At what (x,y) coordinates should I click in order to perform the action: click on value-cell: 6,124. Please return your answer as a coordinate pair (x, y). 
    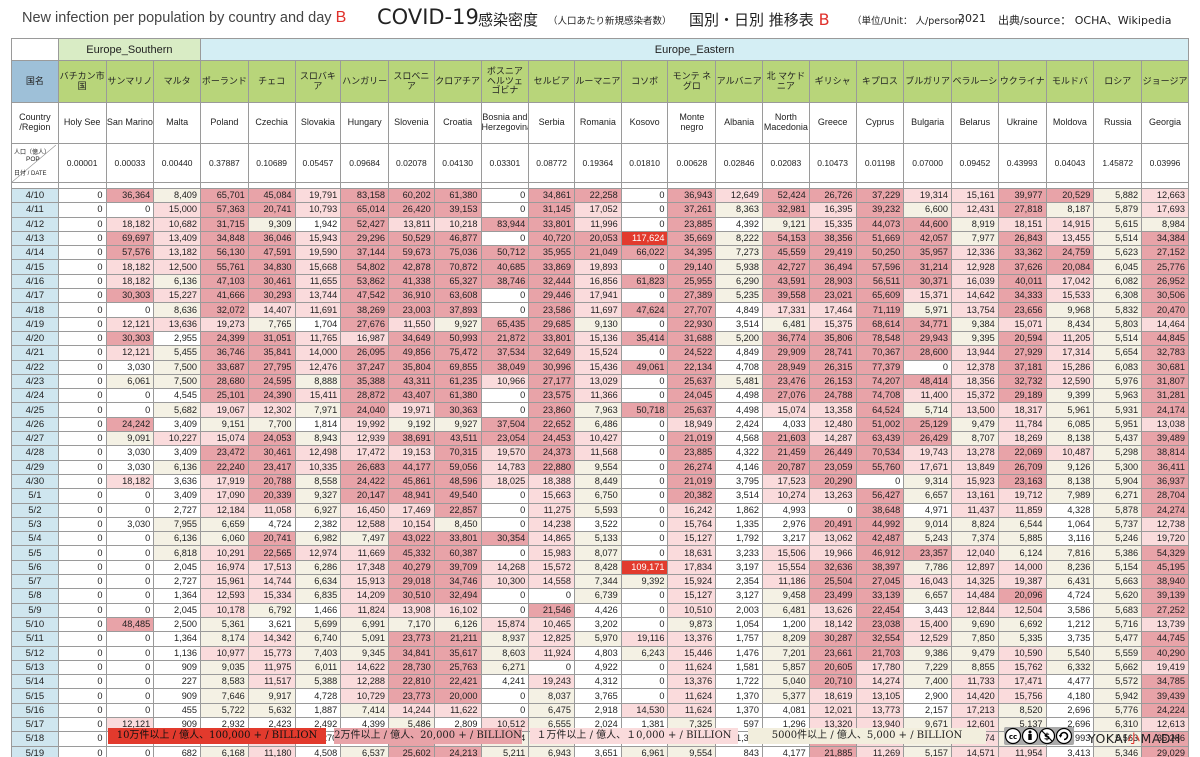
    Looking at the image, I should click on (1022, 553).